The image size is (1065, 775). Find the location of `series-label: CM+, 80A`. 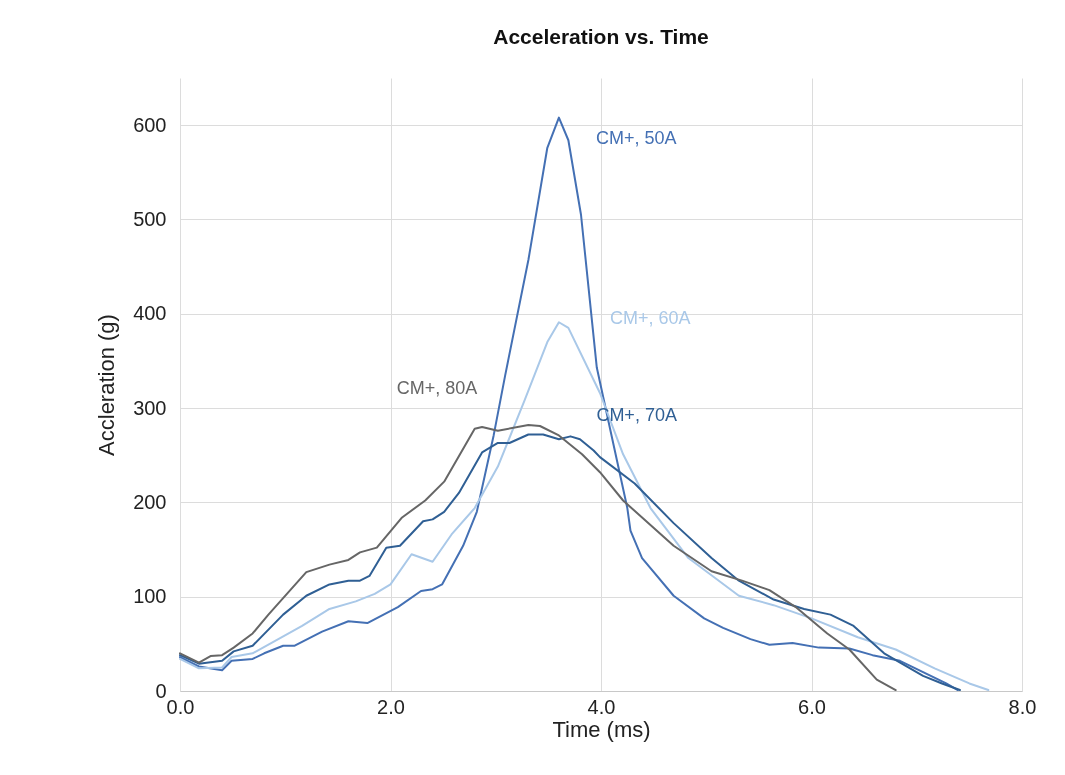

series-label: CM+, 80A is located at coordinates (437, 388).